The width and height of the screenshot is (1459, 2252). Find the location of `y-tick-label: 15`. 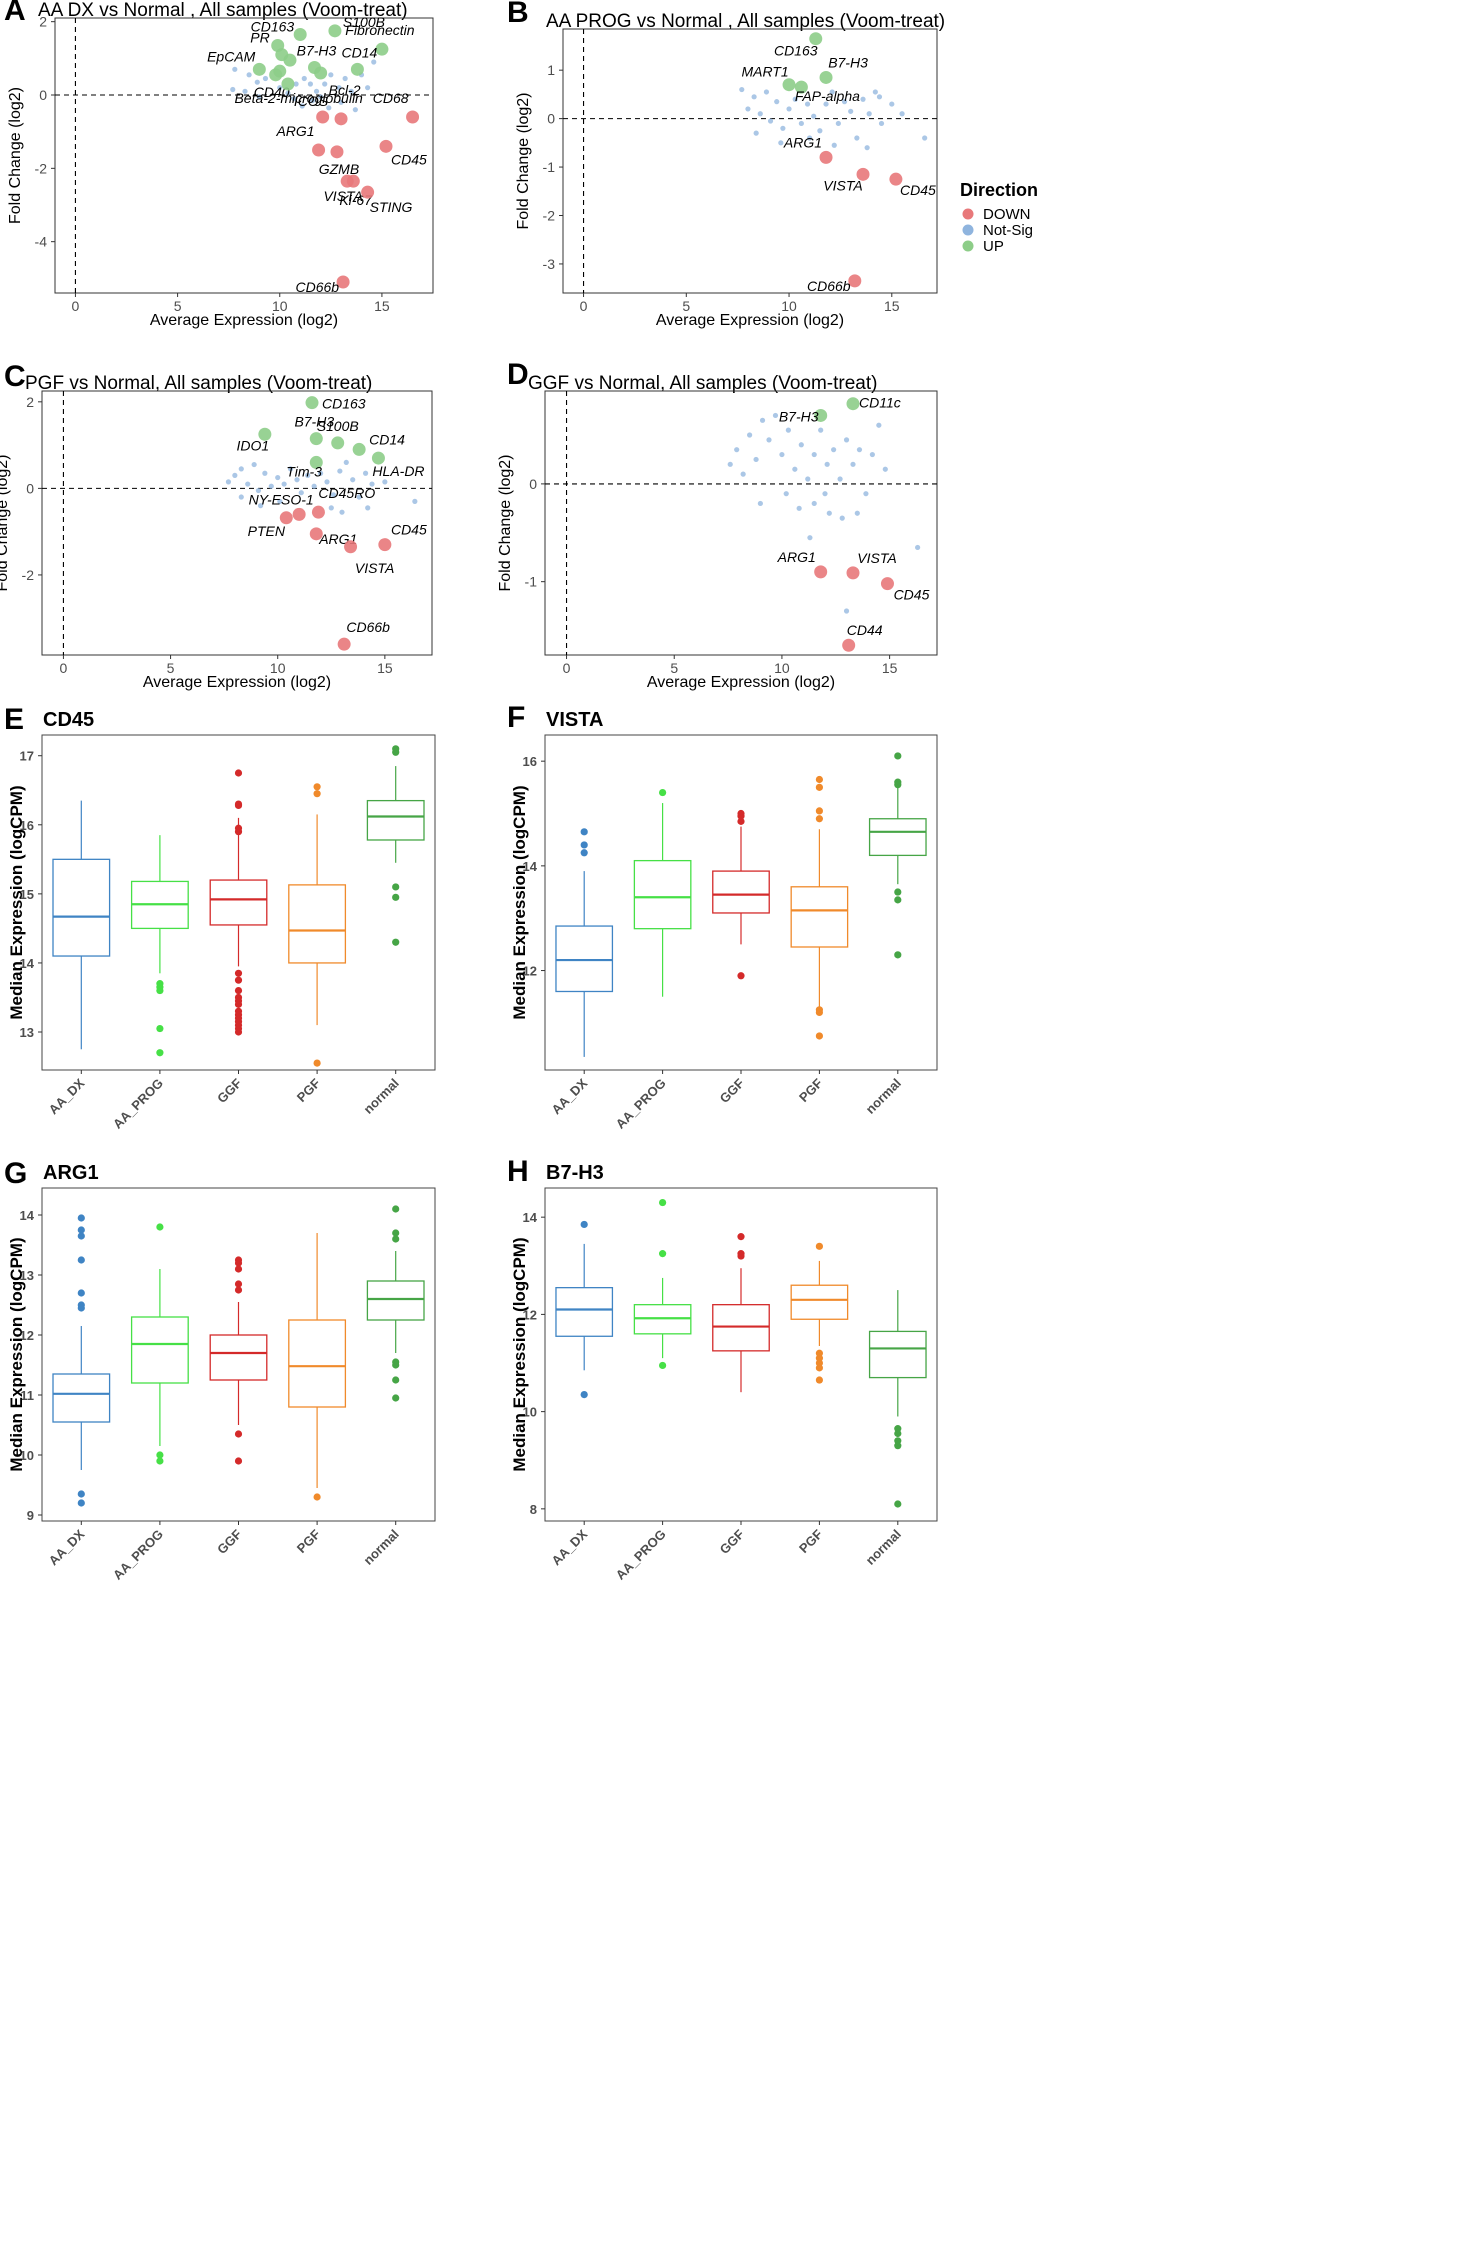

y-tick-label: 15 is located at coordinates (27, 894).